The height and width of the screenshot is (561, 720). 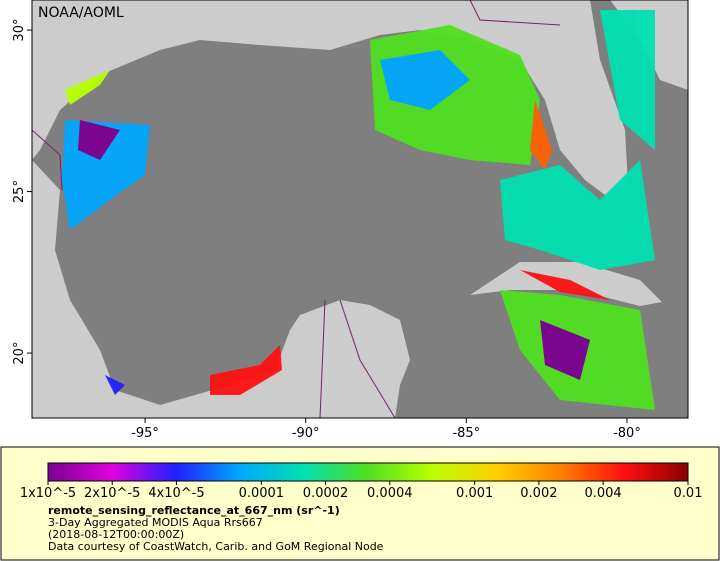 What do you see at coordinates (112, 493) in the screenshot?
I see `colorbar-tick-label: 2x10^-5` at bounding box center [112, 493].